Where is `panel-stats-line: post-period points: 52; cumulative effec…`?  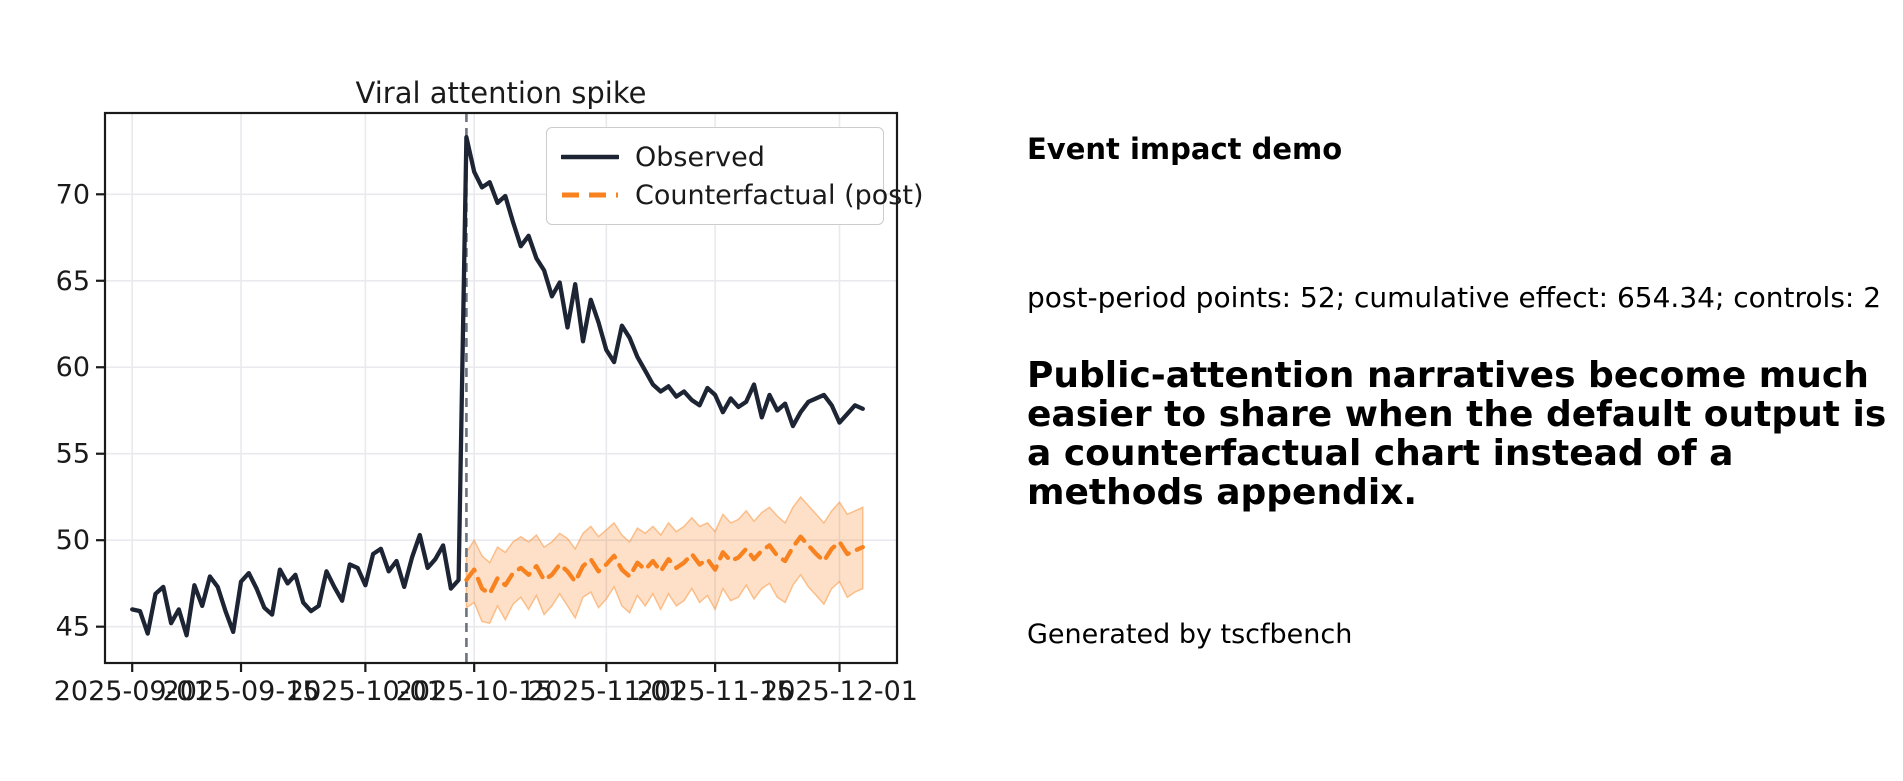 panel-stats-line: post-period points: 52; cumulative effec… is located at coordinates (1454, 297).